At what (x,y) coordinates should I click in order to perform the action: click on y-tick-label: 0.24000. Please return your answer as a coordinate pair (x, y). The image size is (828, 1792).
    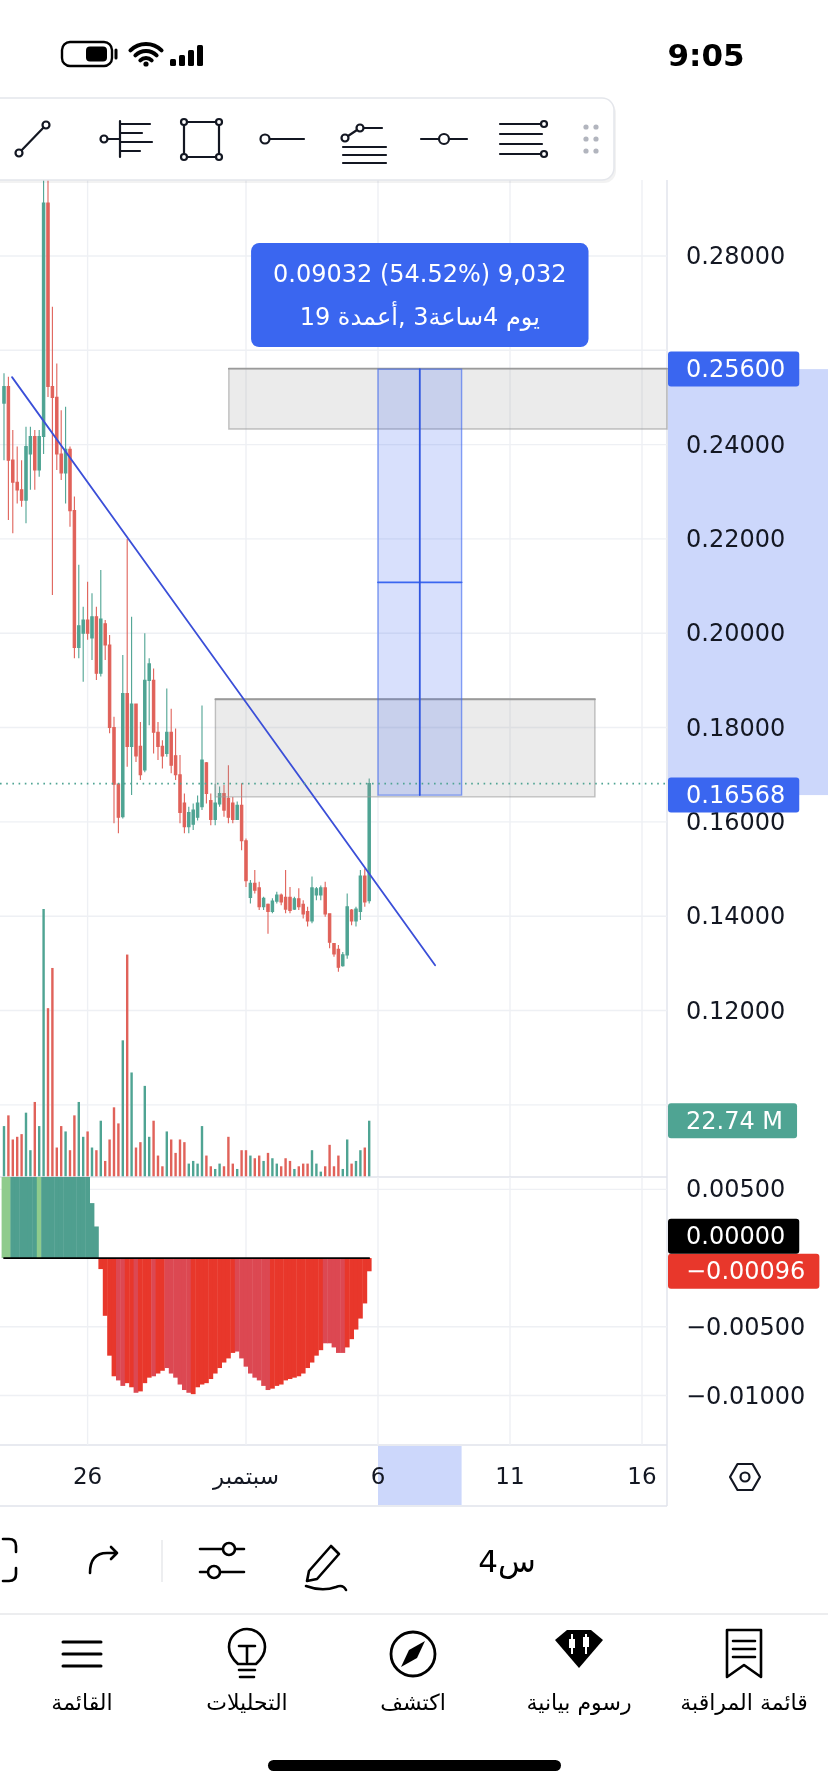
    Looking at the image, I should click on (736, 444).